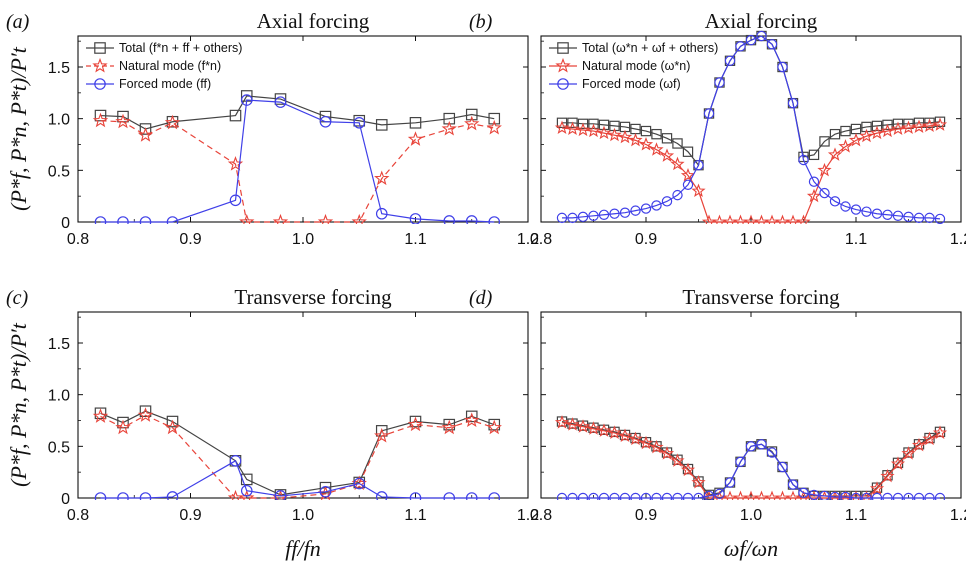  I want to click on series-star, so click(751, 170).